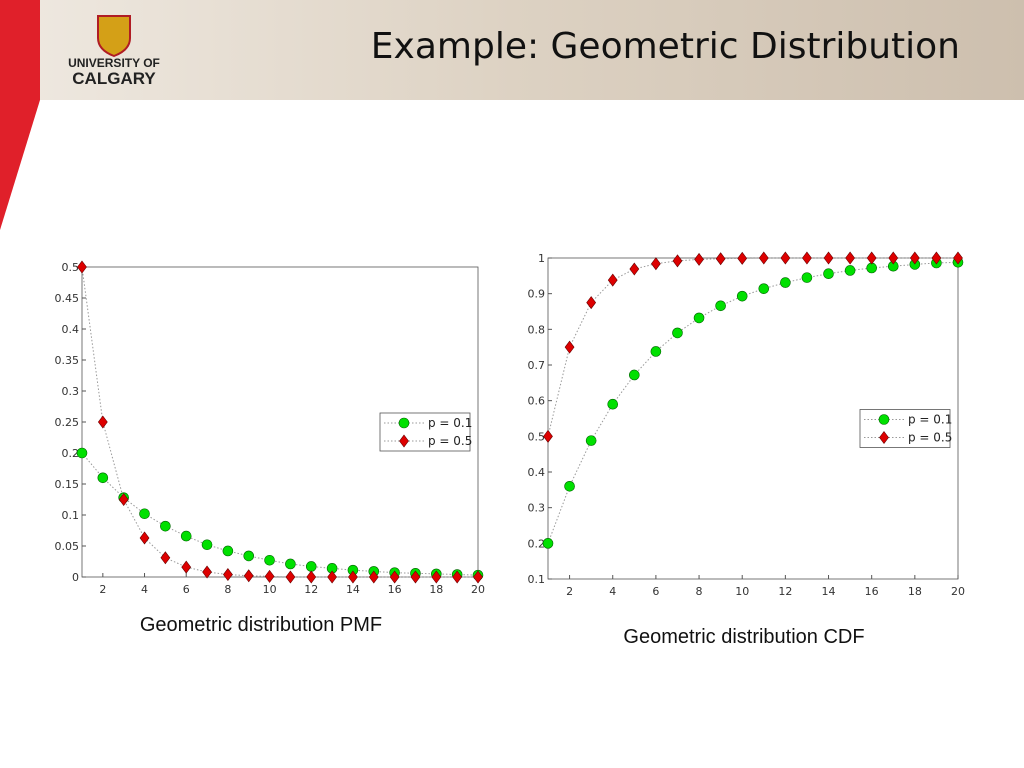 The height and width of the screenshot is (768, 1024). Describe the element at coordinates (20, 115) in the screenshot. I see `red-stripe` at that location.